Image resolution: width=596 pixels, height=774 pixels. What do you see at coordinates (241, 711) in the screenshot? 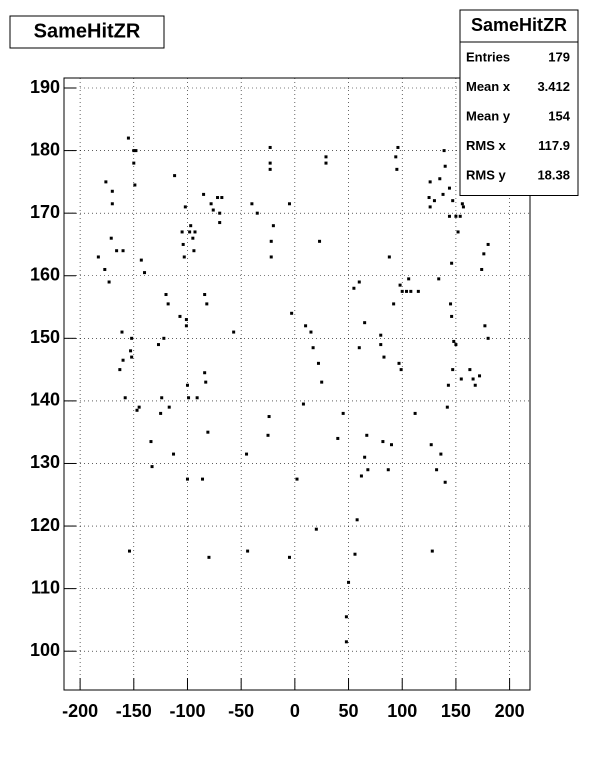
I see `x-tick-label: -50` at bounding box center [241, 711].